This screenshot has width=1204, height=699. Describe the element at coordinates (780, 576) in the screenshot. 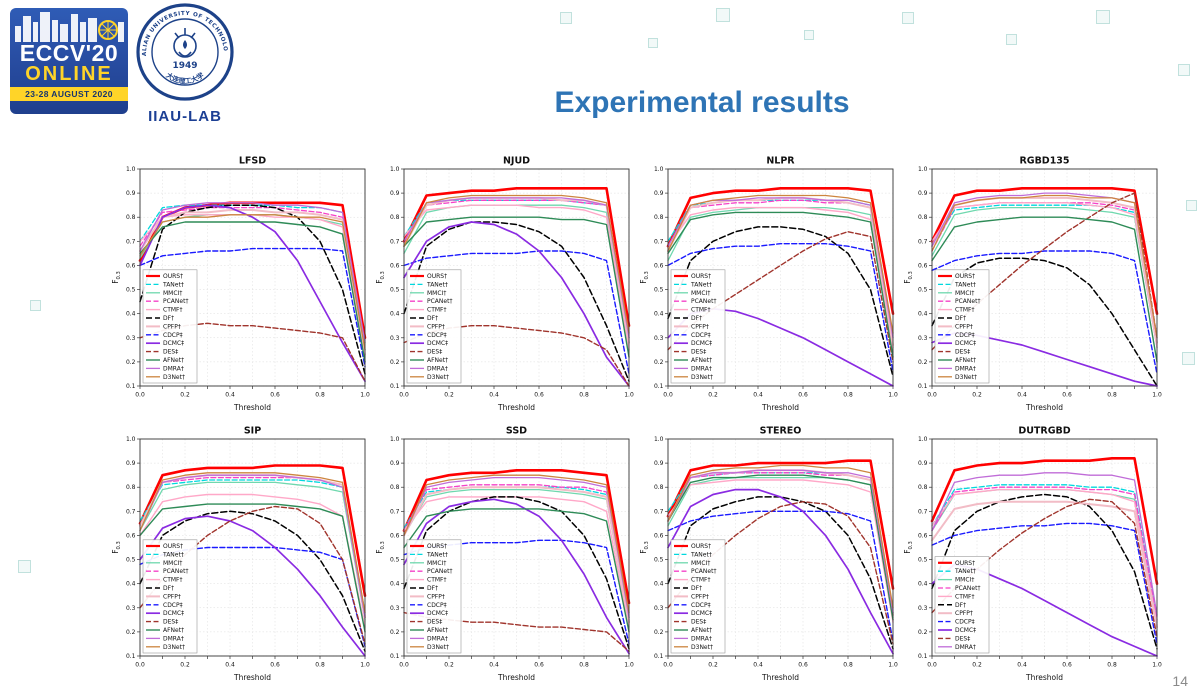

I see `series-CDCP` at that location.